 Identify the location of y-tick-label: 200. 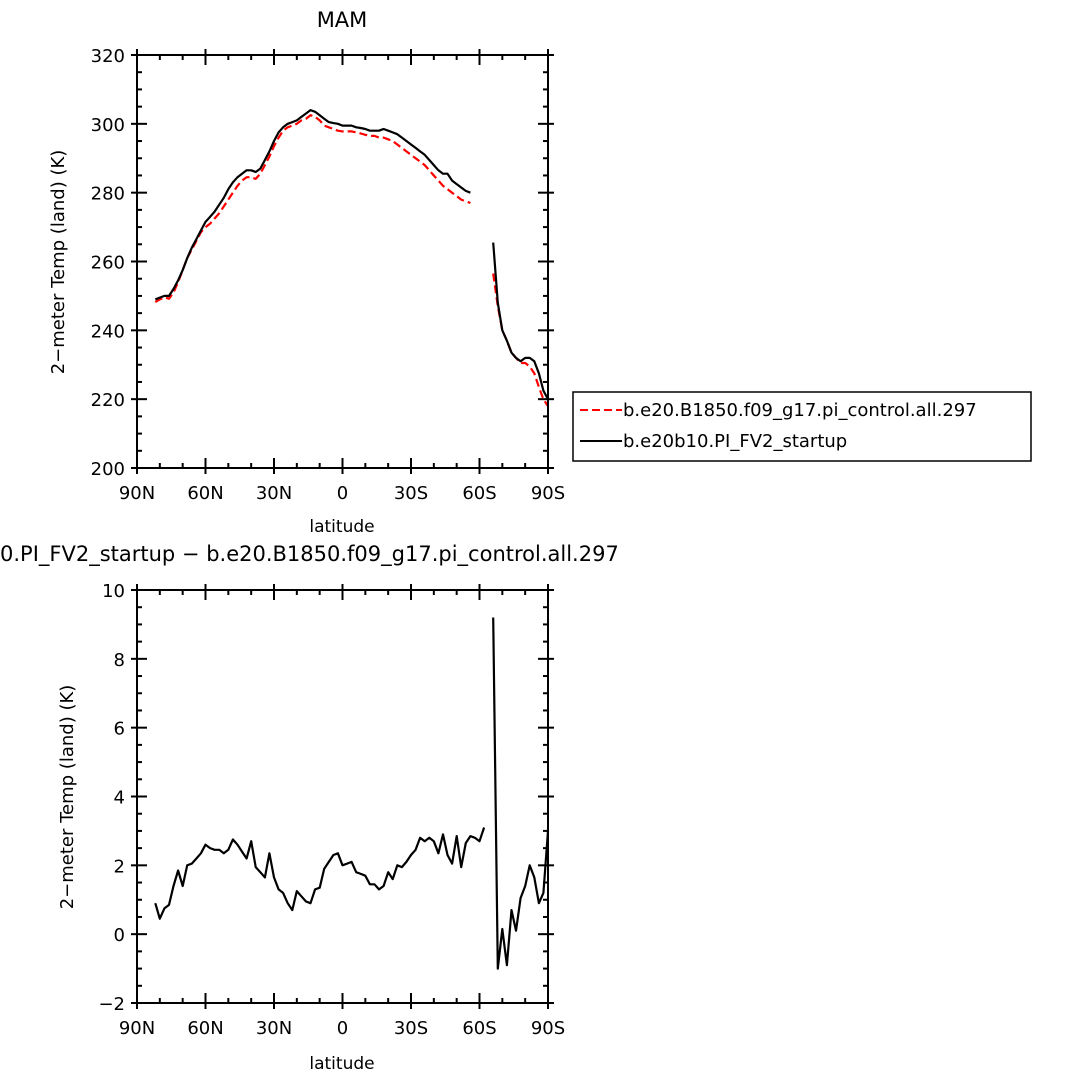
(108, 469).